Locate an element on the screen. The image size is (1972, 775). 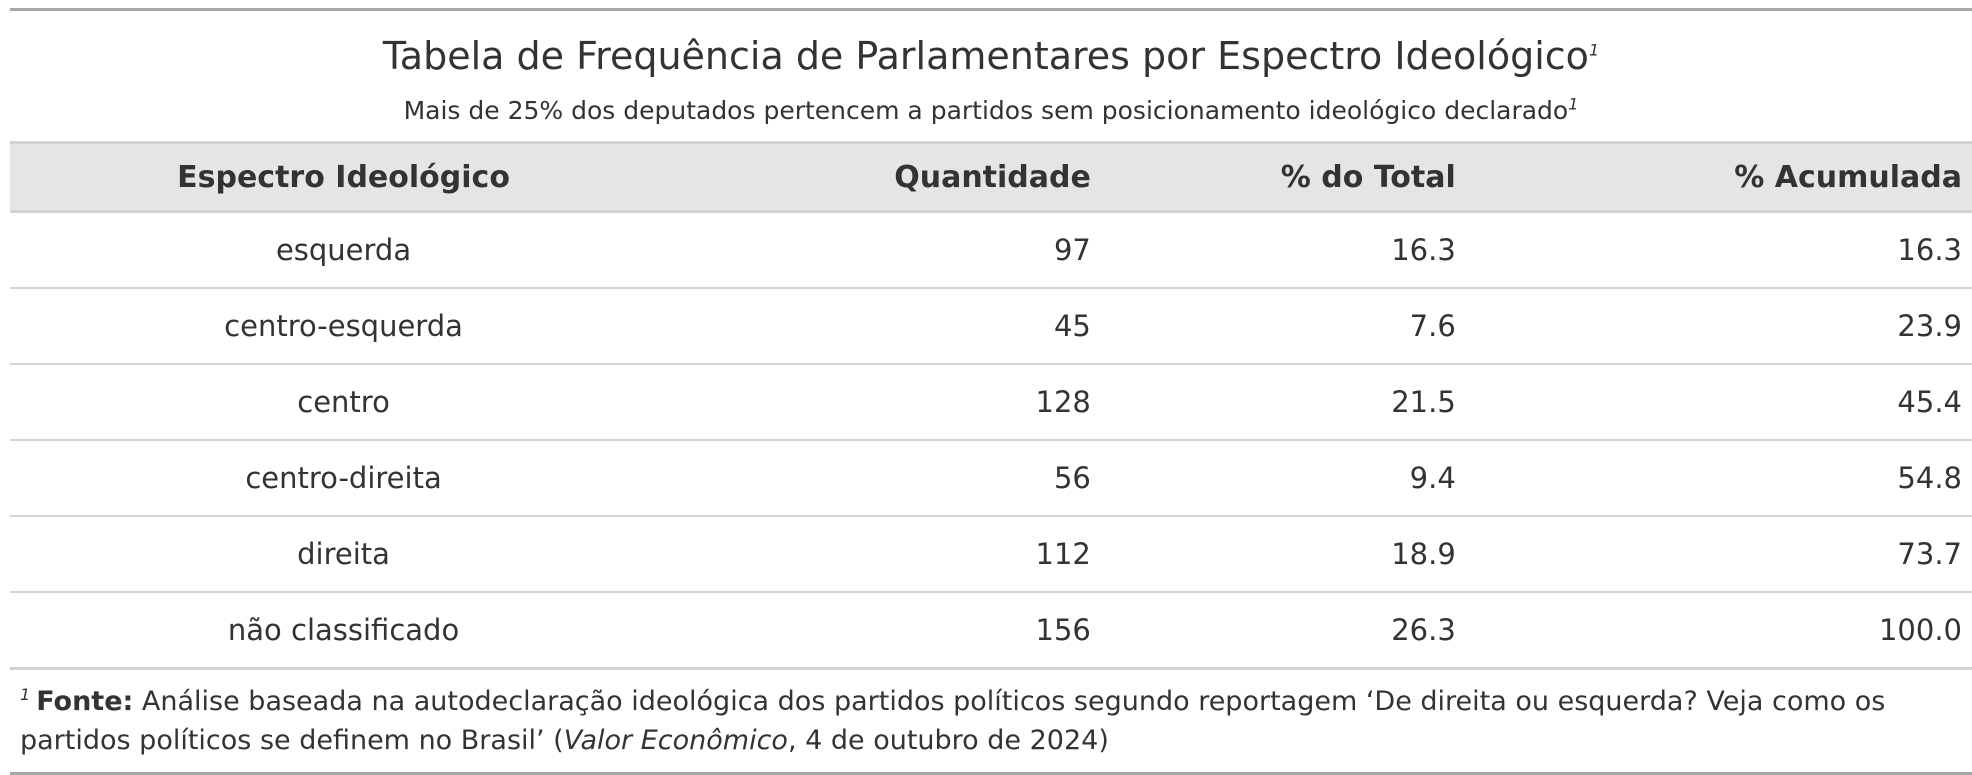
footnote-publication: Valor Econômico is located at coordinates (675, 740).